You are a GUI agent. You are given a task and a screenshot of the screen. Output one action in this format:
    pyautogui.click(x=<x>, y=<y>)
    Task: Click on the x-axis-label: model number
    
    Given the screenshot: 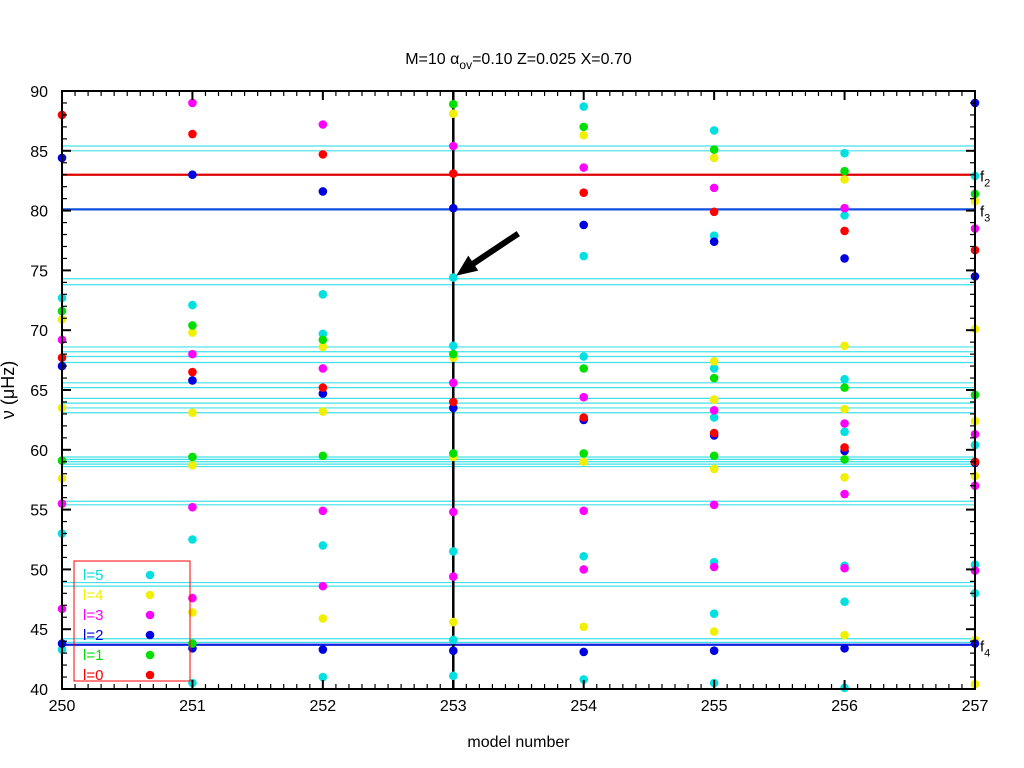 What is the action you would take?
    pyautogui.click(x=518, y=742)
    